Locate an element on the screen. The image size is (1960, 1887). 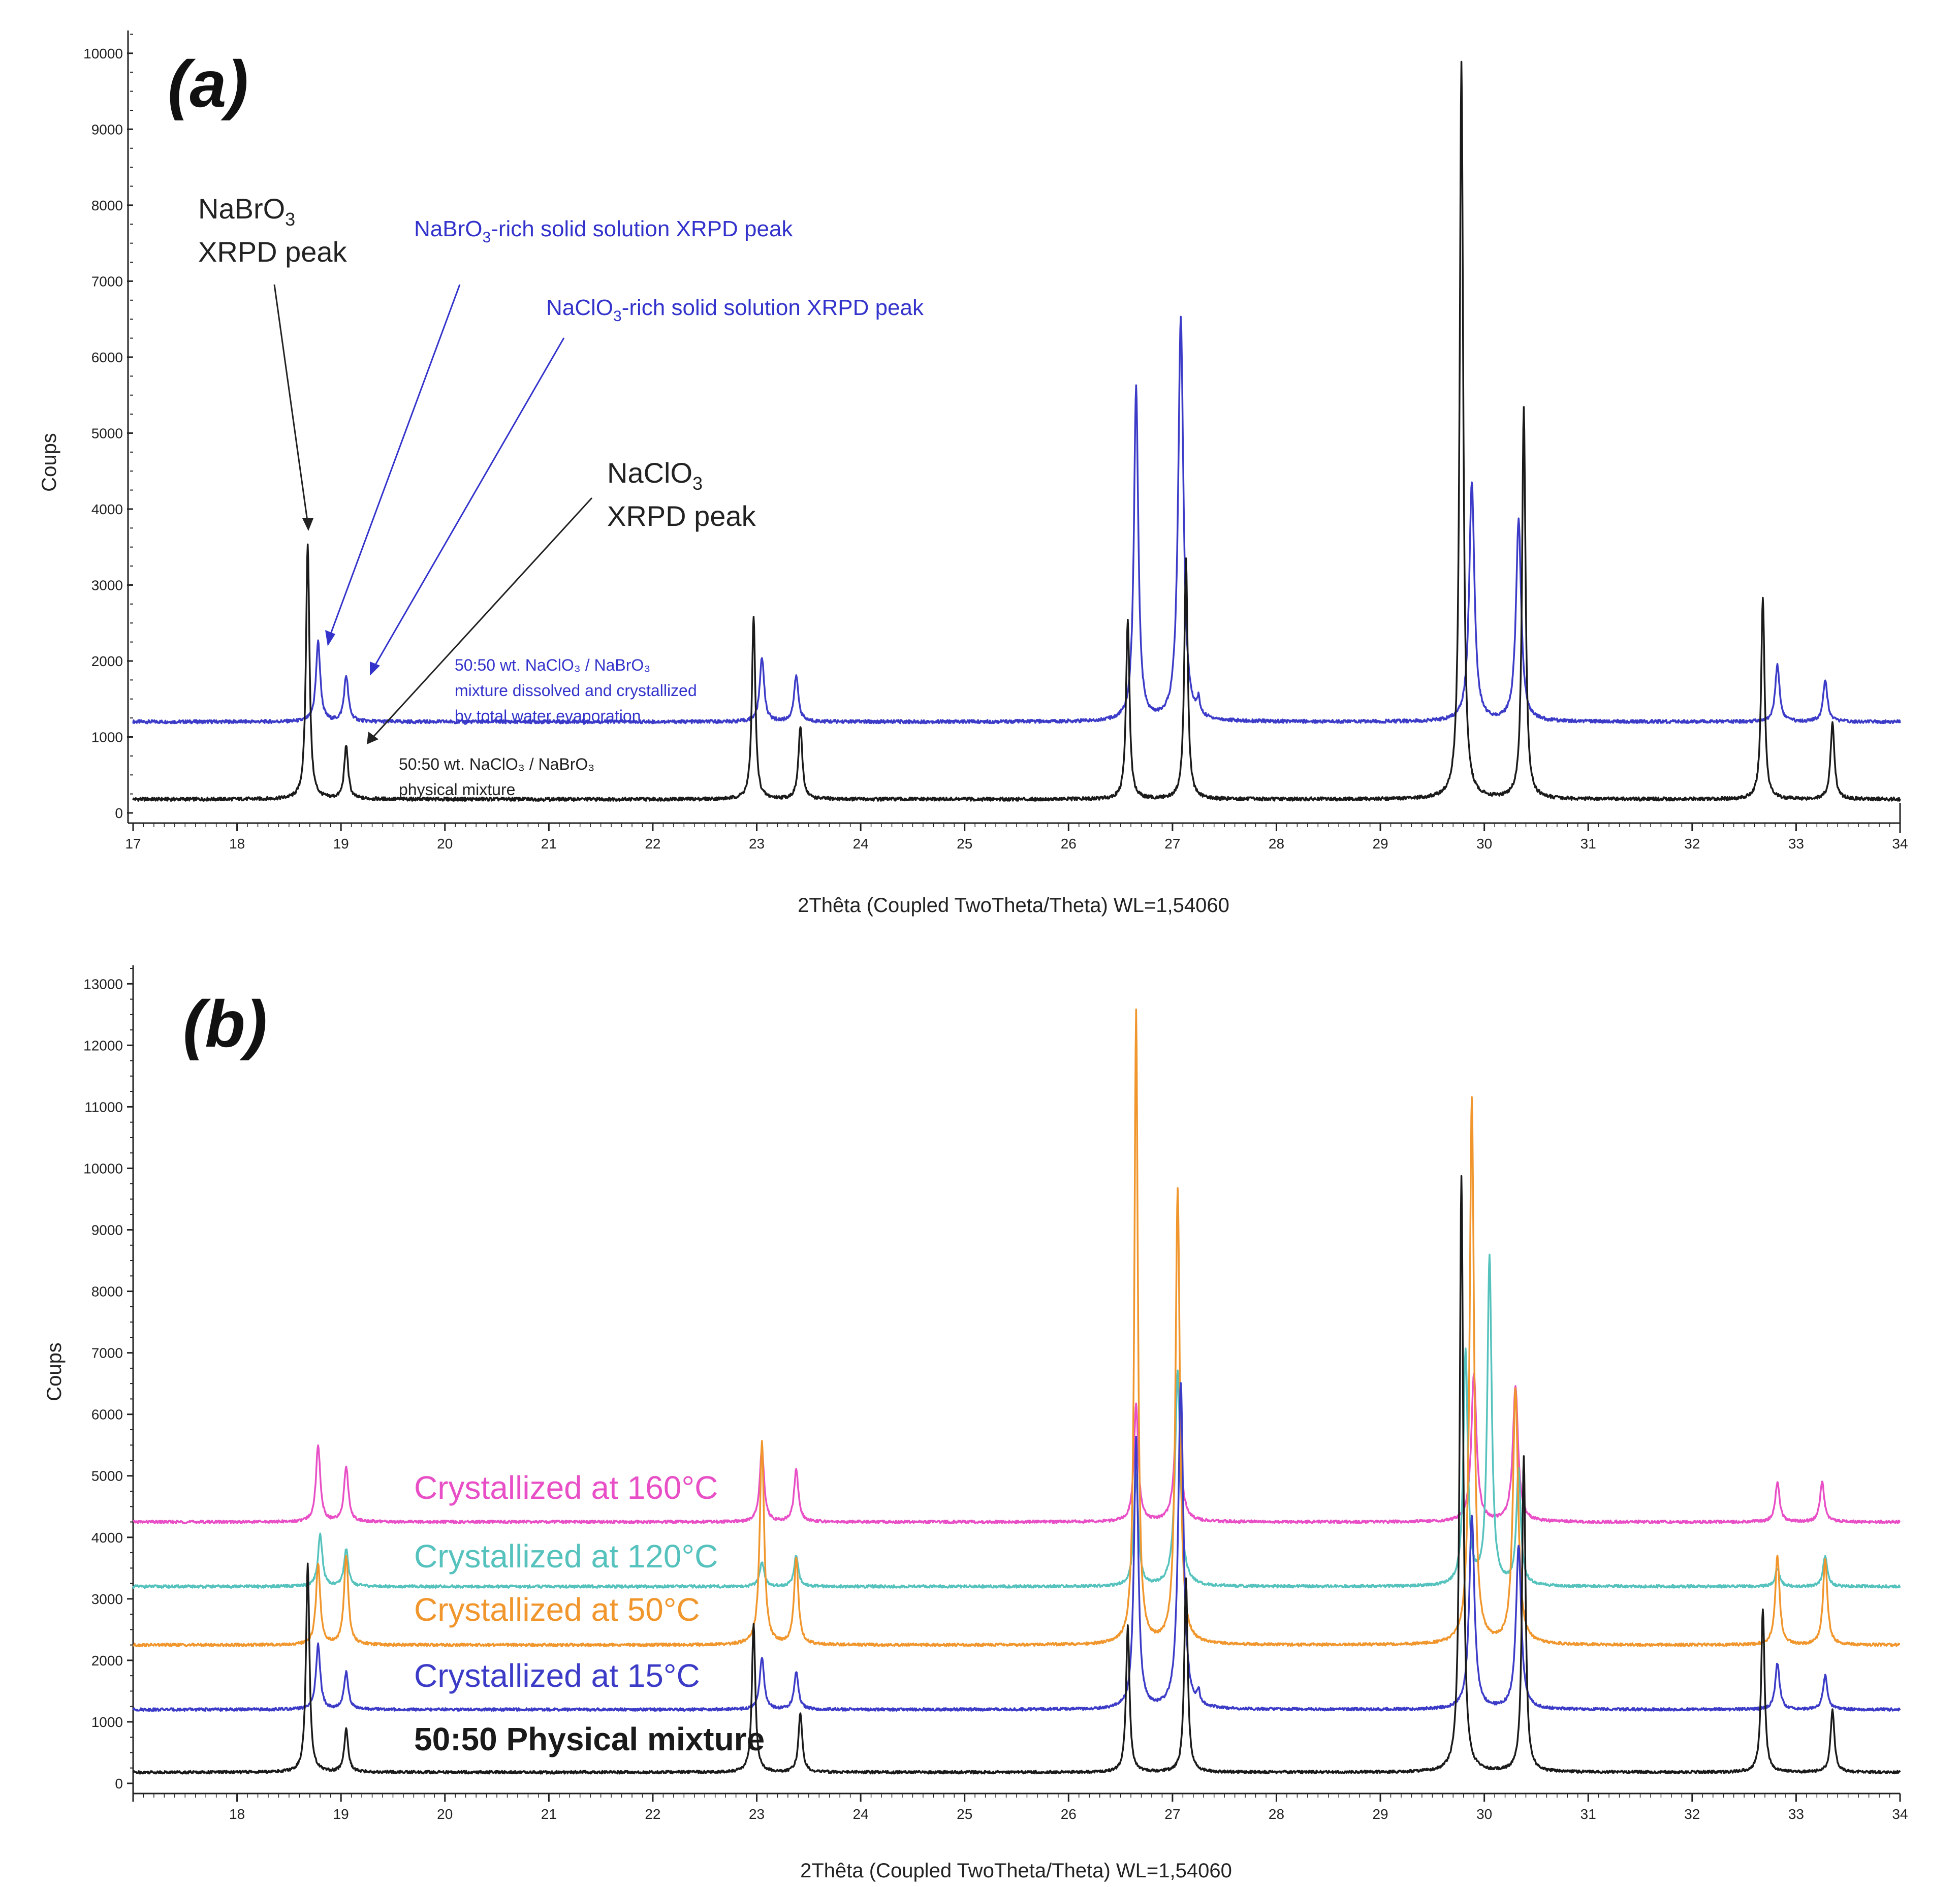
annotation-nabro3-peak: NaBrO3 is located at coordinates (246, 211).